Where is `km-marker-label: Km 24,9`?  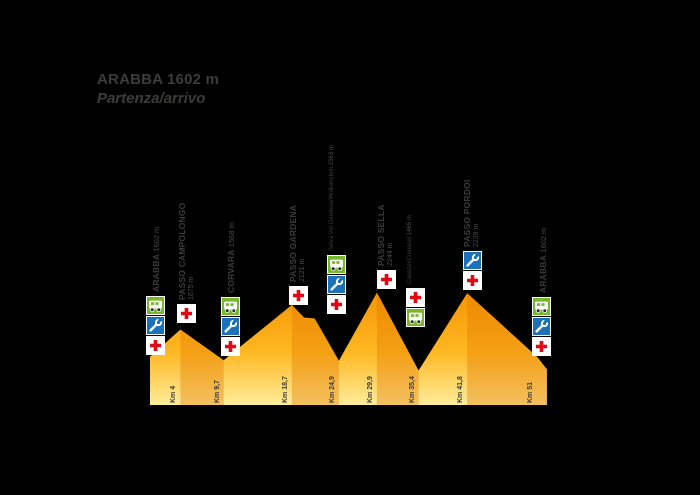
km-marker-label: Km 24,9 is located at coordinates (332, 389).